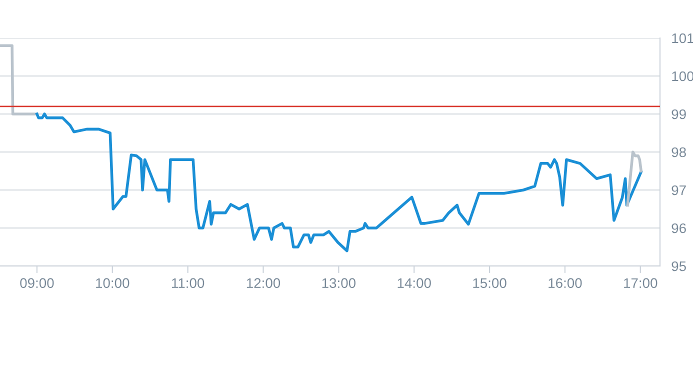 This screenshot has width=693, height=365. Describe the element at coordinates (641, 283) in the screenshot. I see `x-tick-label: 17:00` at that location.